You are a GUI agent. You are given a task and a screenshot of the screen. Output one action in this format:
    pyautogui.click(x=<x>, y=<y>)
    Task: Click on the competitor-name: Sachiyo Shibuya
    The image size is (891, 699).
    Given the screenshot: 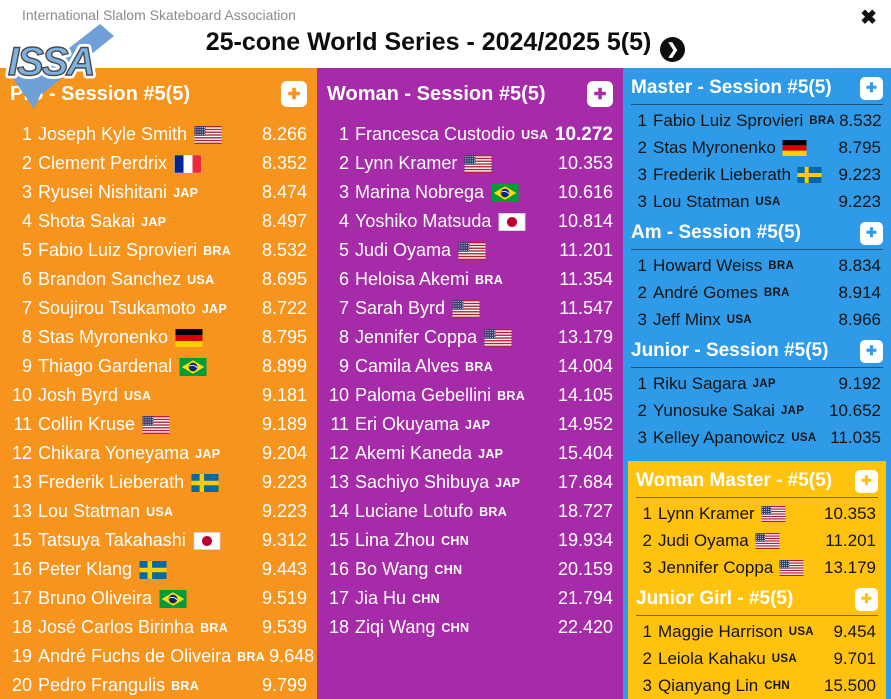 What is the action you would take?
    pyautogui.click(x=422, y=482)
    